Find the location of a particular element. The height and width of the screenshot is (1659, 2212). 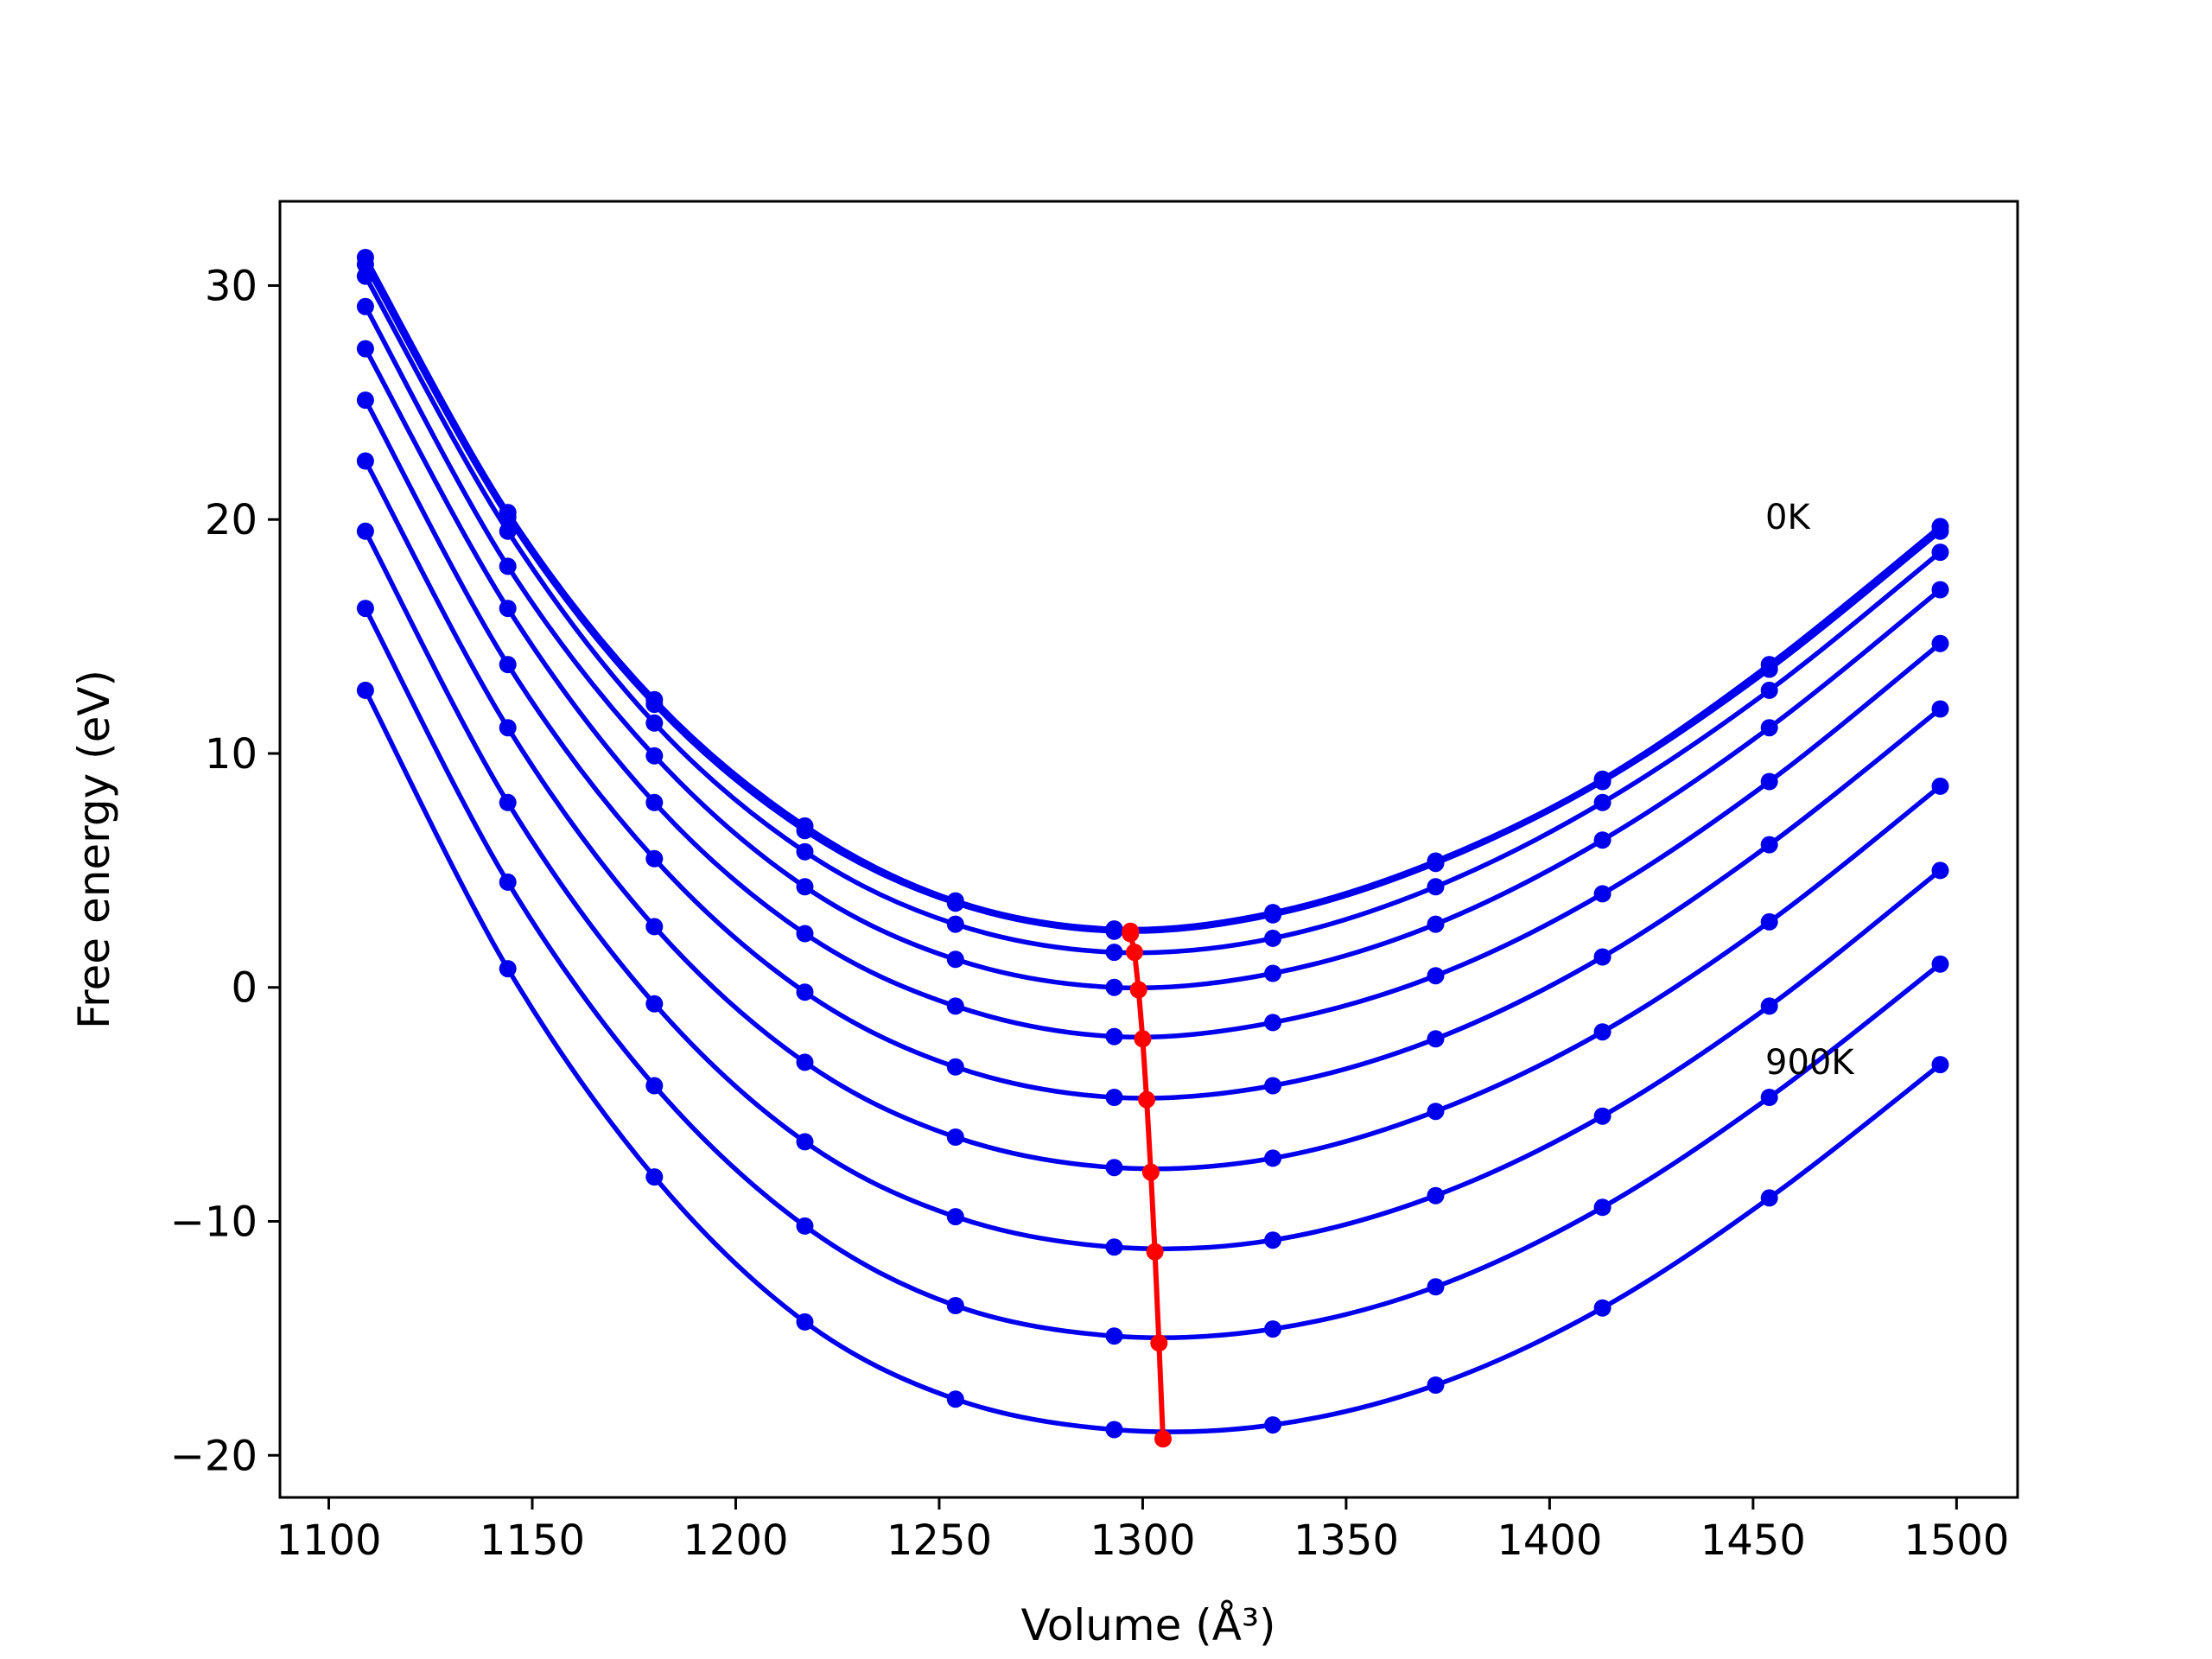

annotation-1: 900K is located at coordinates (1810, 1063).